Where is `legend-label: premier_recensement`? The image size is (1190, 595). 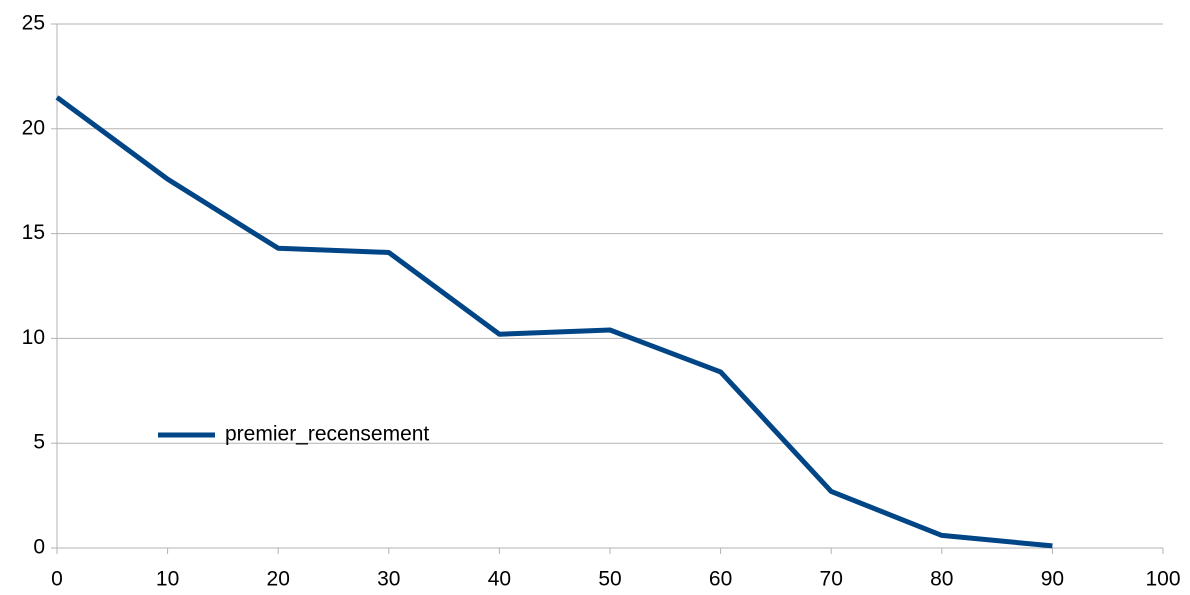 legend-label: premier_recensement is located at coordinates (327, 434).